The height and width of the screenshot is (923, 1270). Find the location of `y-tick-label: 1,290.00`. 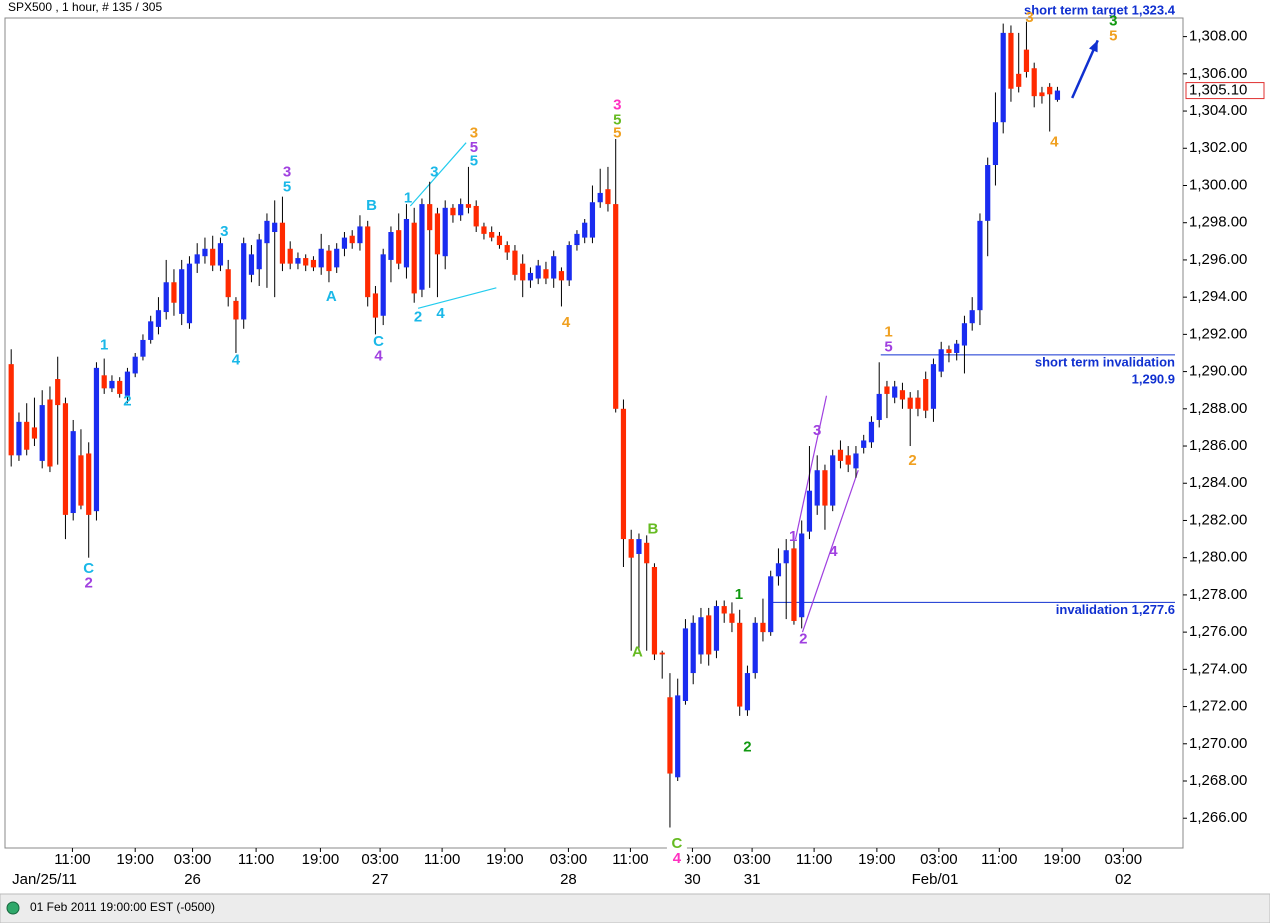

y-tick-label: 1,290.00 is located at coordinates (1218, 371).